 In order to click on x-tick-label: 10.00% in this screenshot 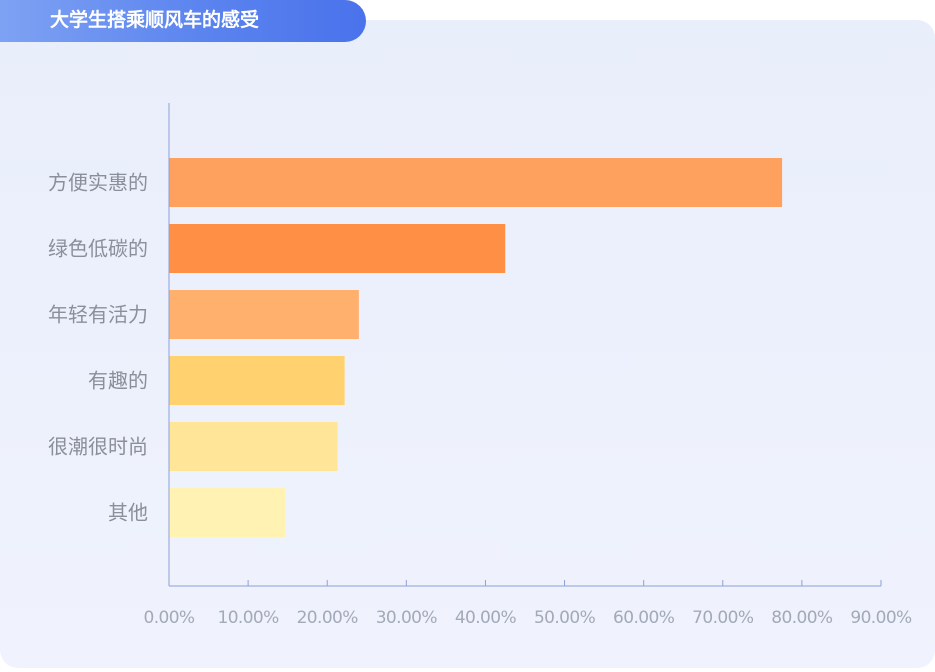, I will do `click(248, 618)`.